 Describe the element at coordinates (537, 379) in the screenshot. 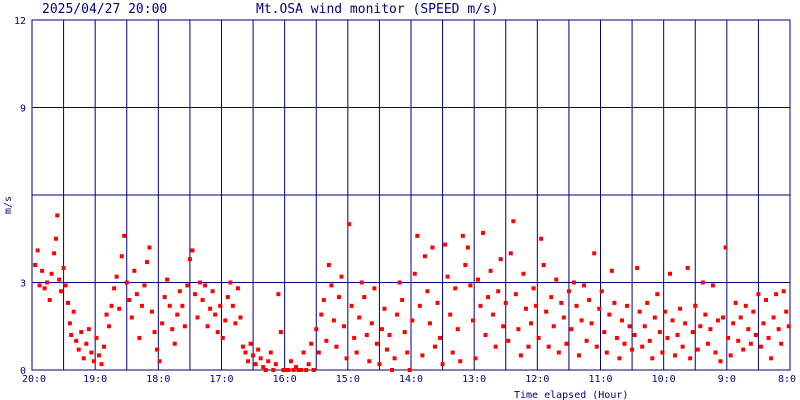

I see `x-tick-label: 12:0` at that location.